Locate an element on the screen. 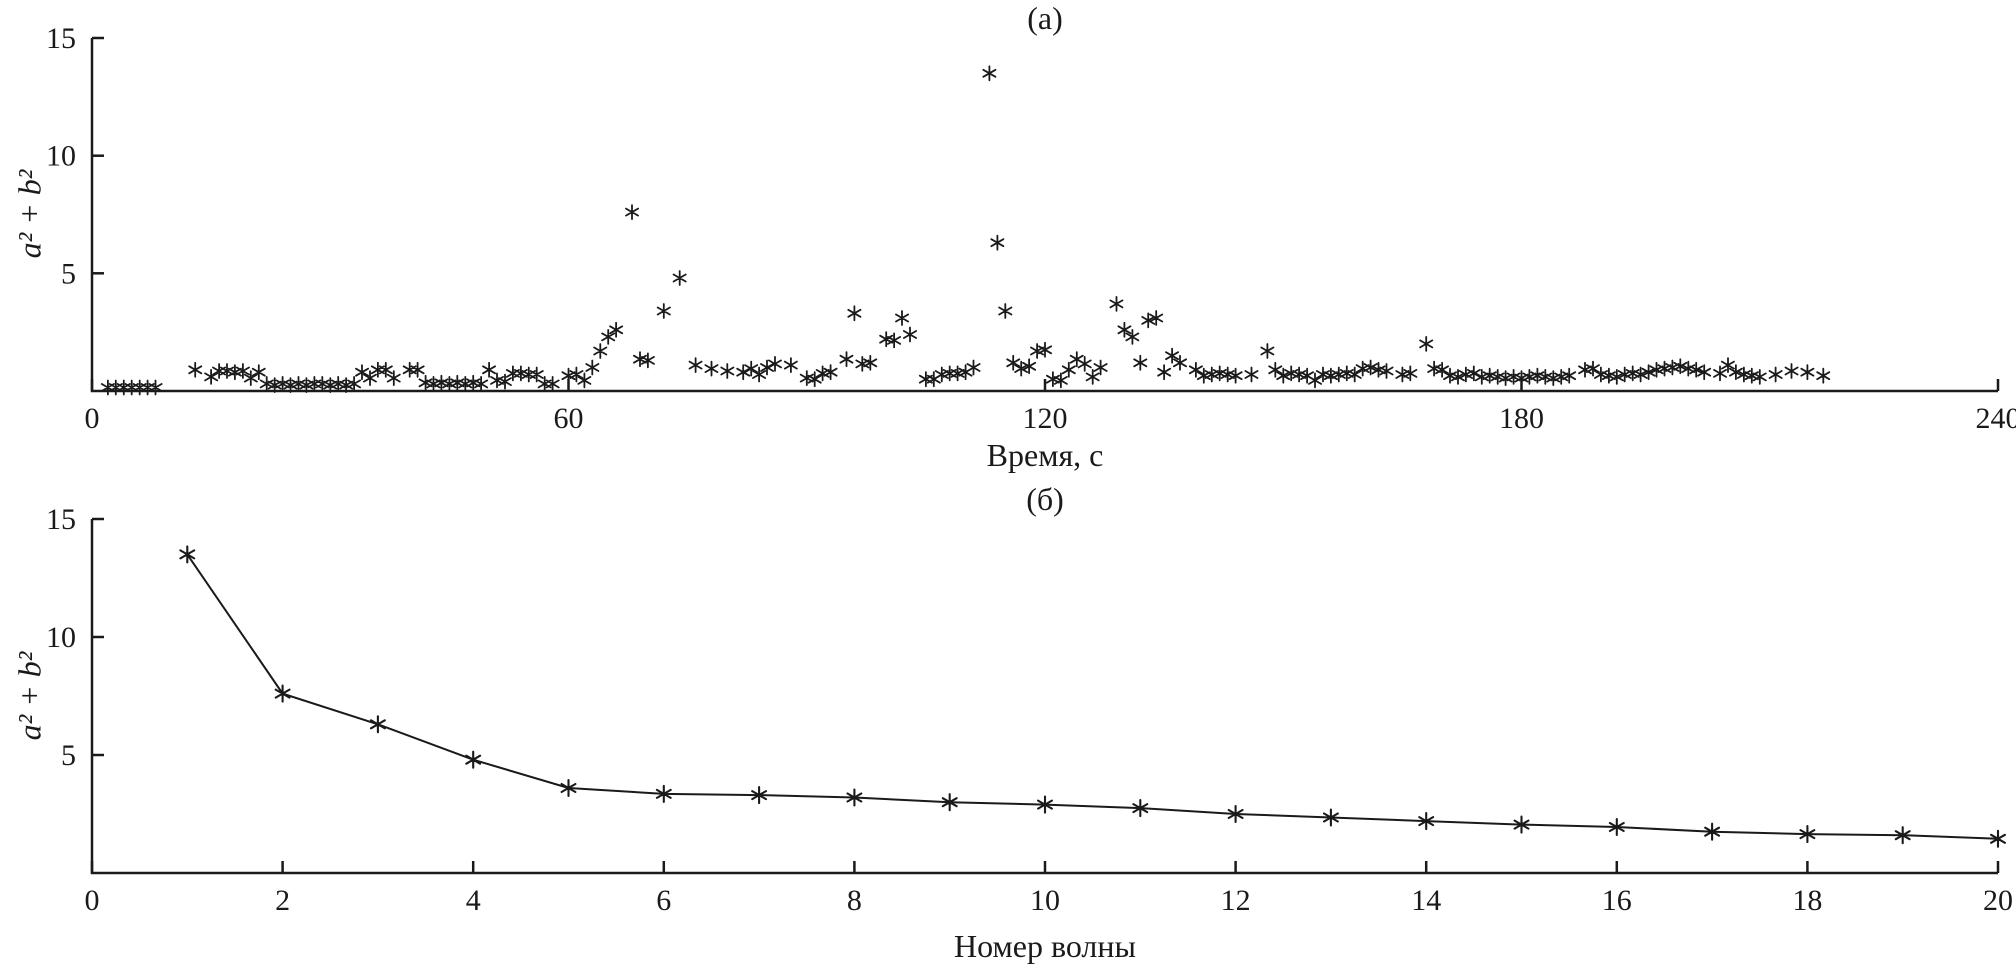 This screenshot has height=979, width=2016. x-tick-label: 16 is located at coordinates (1617, 900).